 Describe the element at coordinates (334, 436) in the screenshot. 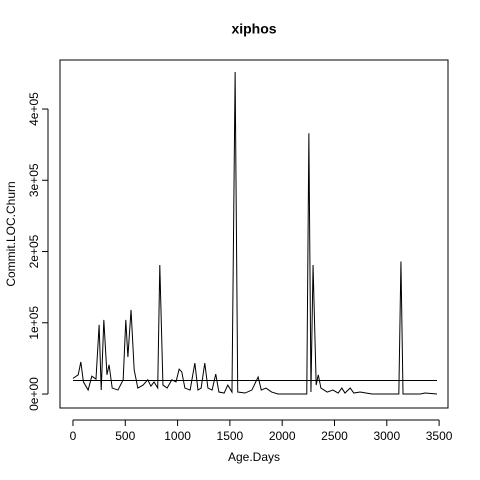

I see `x-tick-label: 2500` at that location.